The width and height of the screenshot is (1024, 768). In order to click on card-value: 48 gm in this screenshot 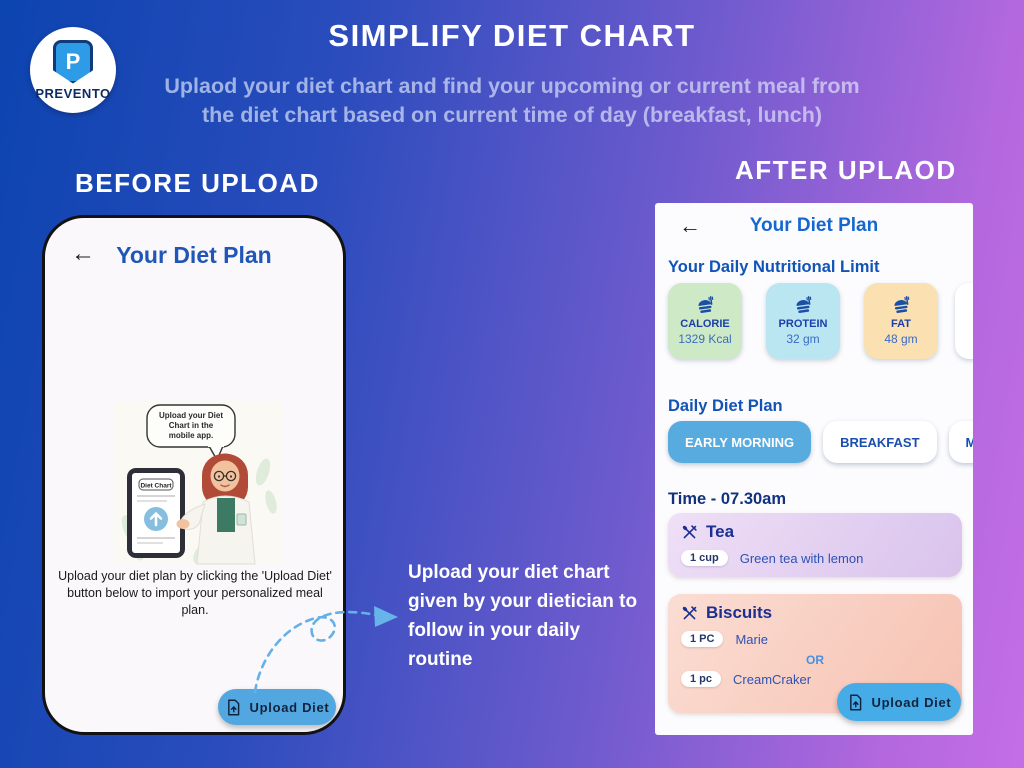, I will do `click(901, 339)`.